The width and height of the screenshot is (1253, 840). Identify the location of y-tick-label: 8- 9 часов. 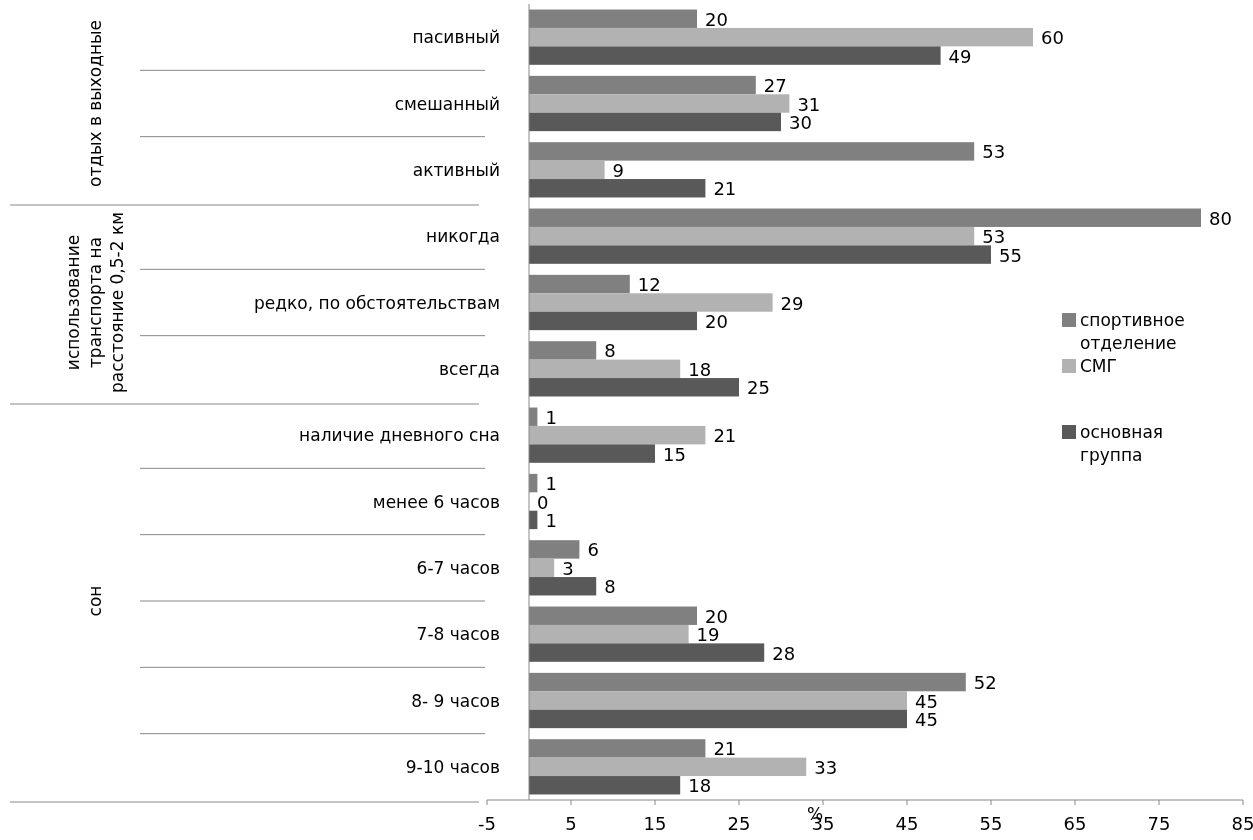
(455, 700).